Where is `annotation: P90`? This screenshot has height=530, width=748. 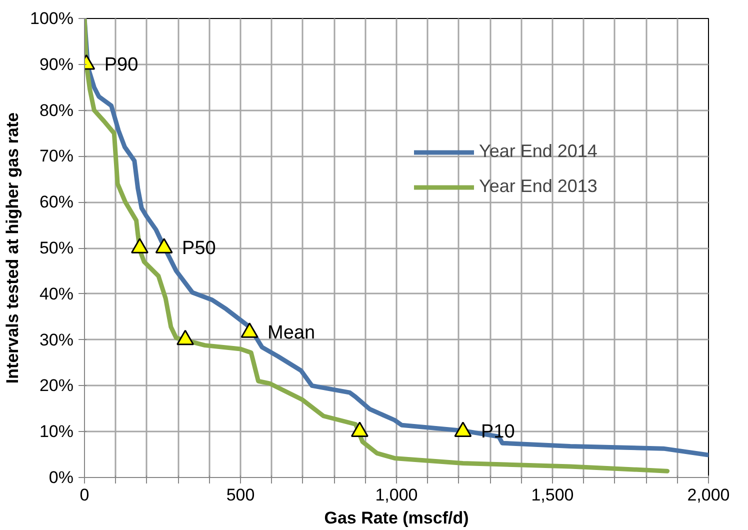
annotation: P90 is located at coordinates (121, 65).